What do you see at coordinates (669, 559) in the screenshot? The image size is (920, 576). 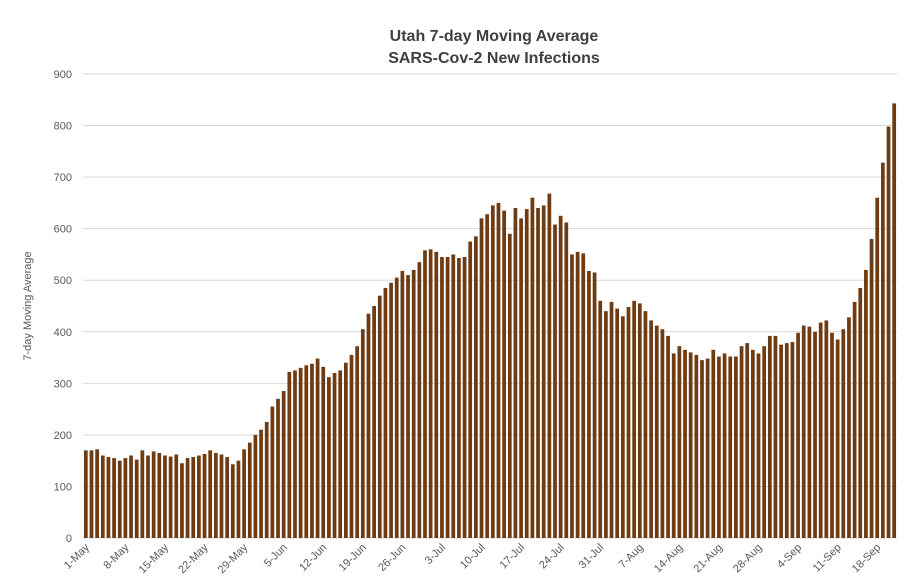 I see `x-tick-label: 14-Aug` at bounding box center [669, 559].